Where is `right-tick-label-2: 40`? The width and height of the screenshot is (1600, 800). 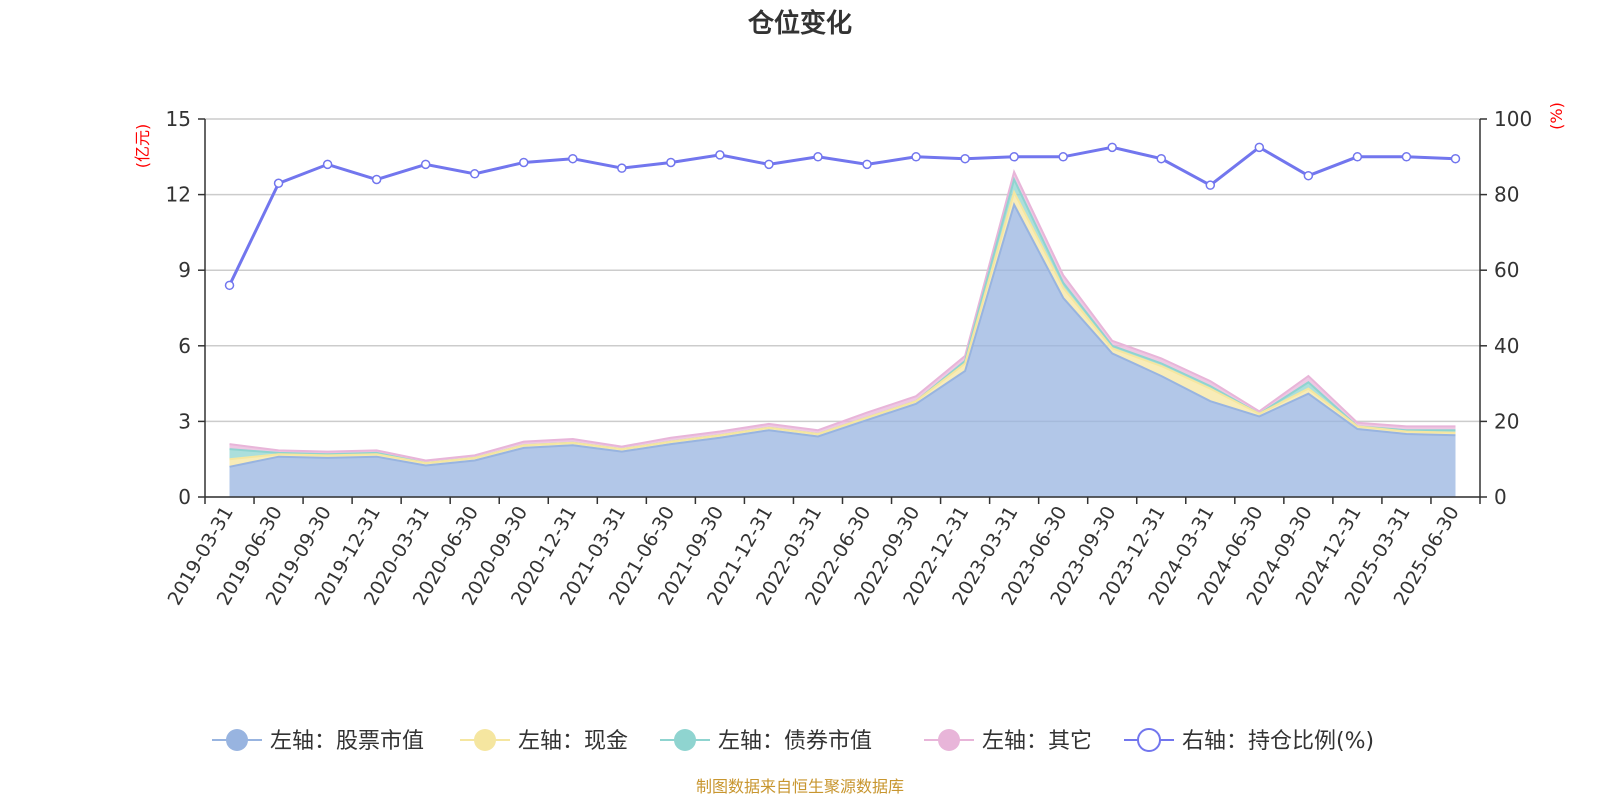
right-tick-label-2: 40 is located at coordinates (1506, 346).